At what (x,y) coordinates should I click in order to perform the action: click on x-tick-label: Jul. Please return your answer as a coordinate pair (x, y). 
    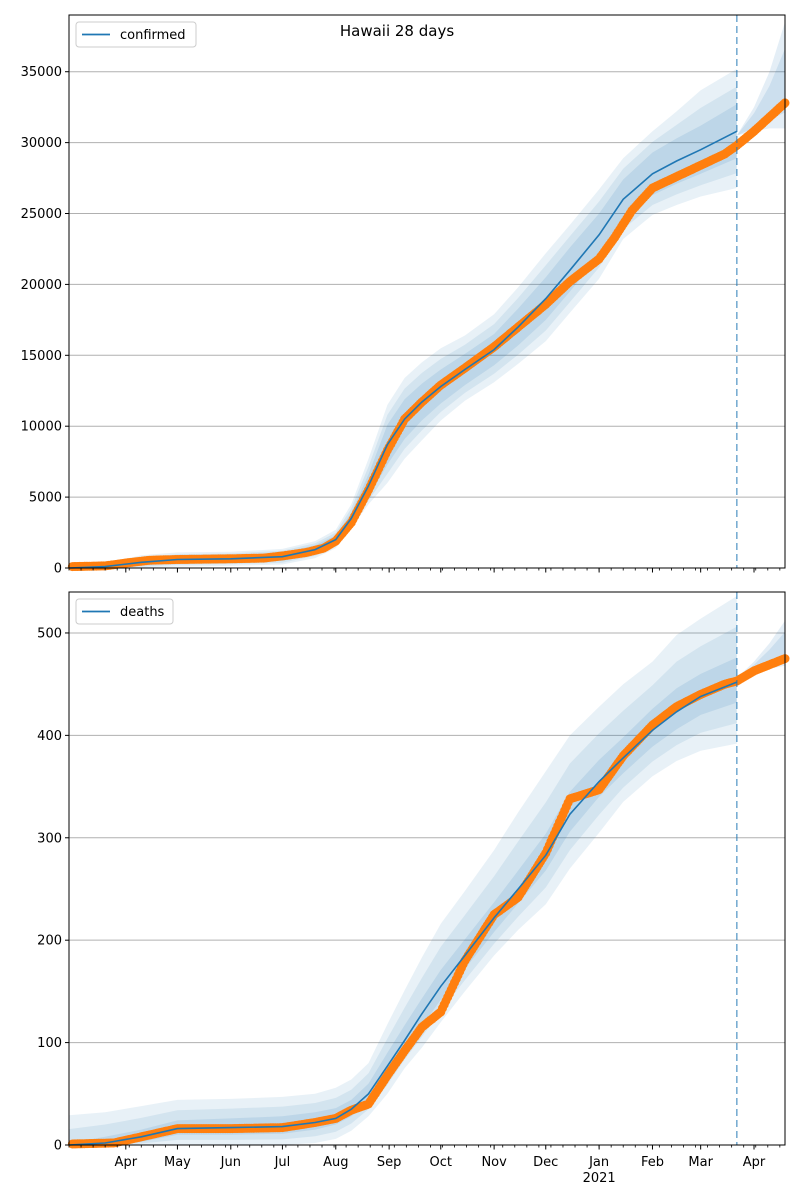
    Looking at the image, I should click on (282, 1162).